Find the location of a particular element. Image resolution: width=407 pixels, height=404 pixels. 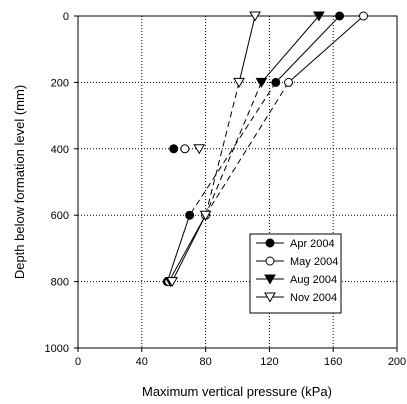

y-tick-label: 400 is located at coordinates (60, 150).